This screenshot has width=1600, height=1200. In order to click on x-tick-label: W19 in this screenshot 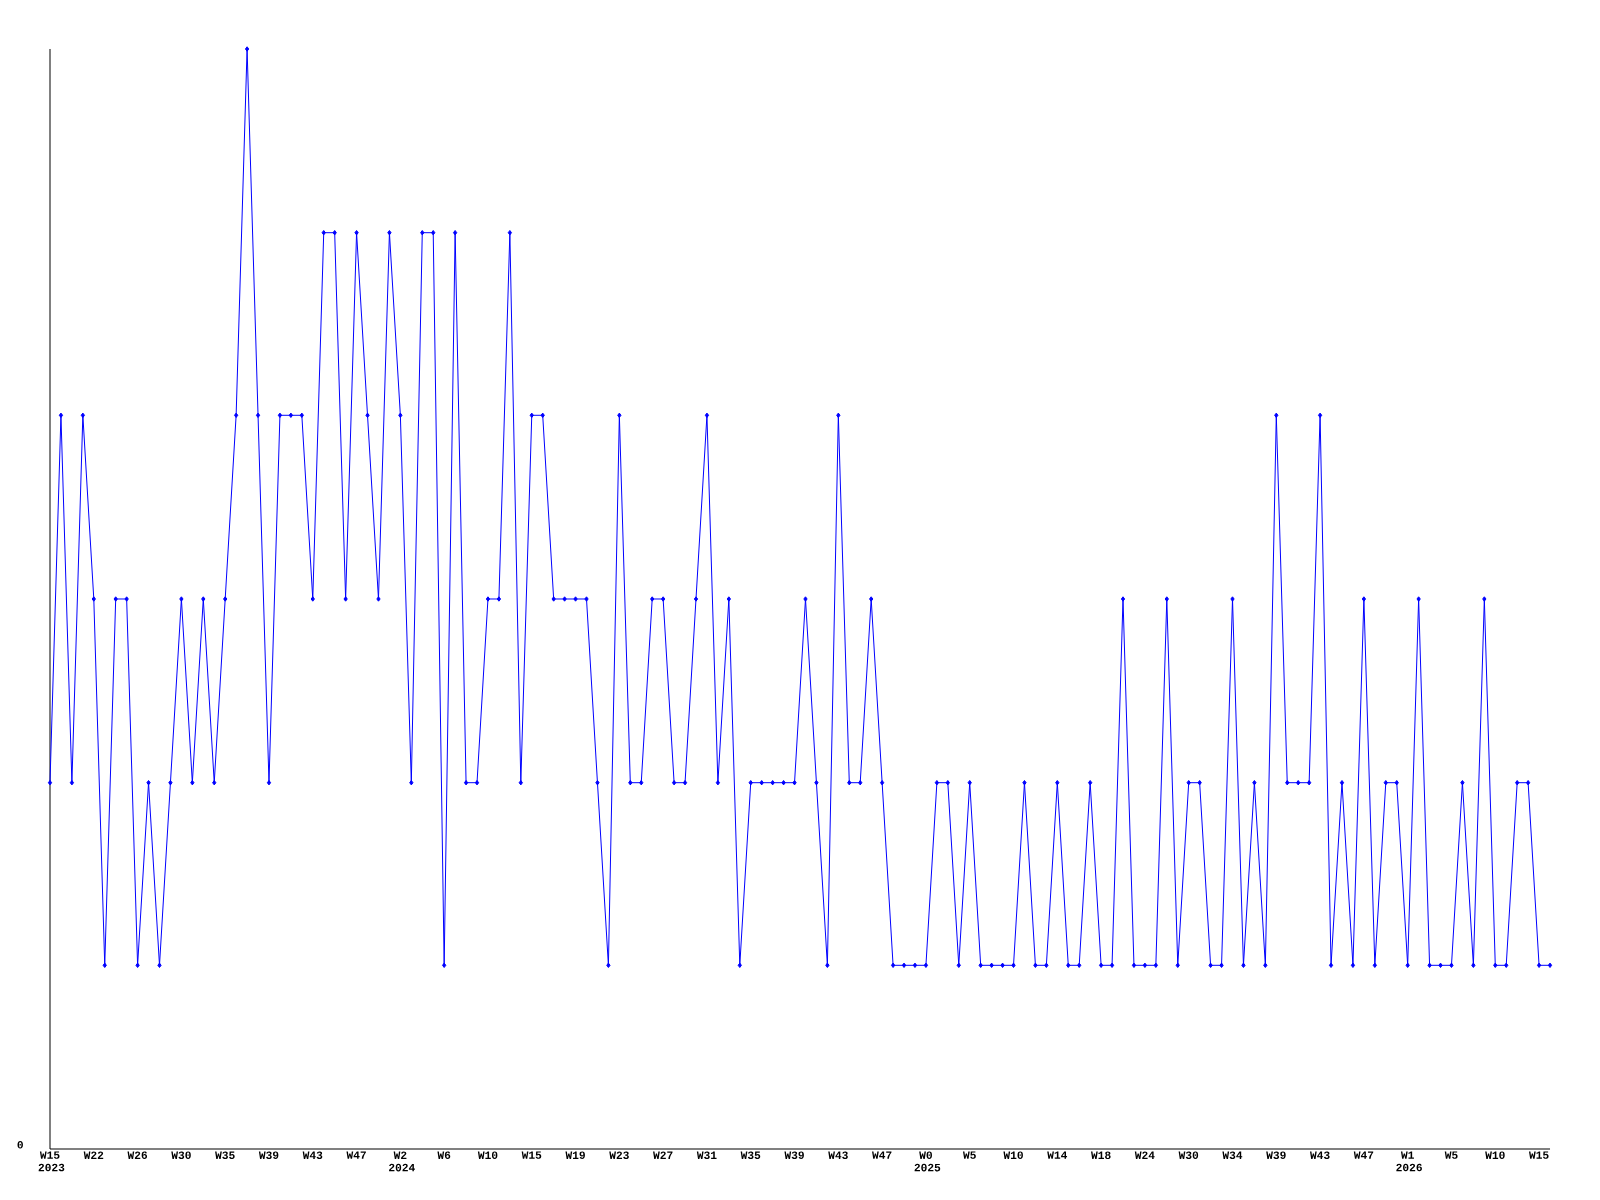, I will do `click(575, 1155)`.